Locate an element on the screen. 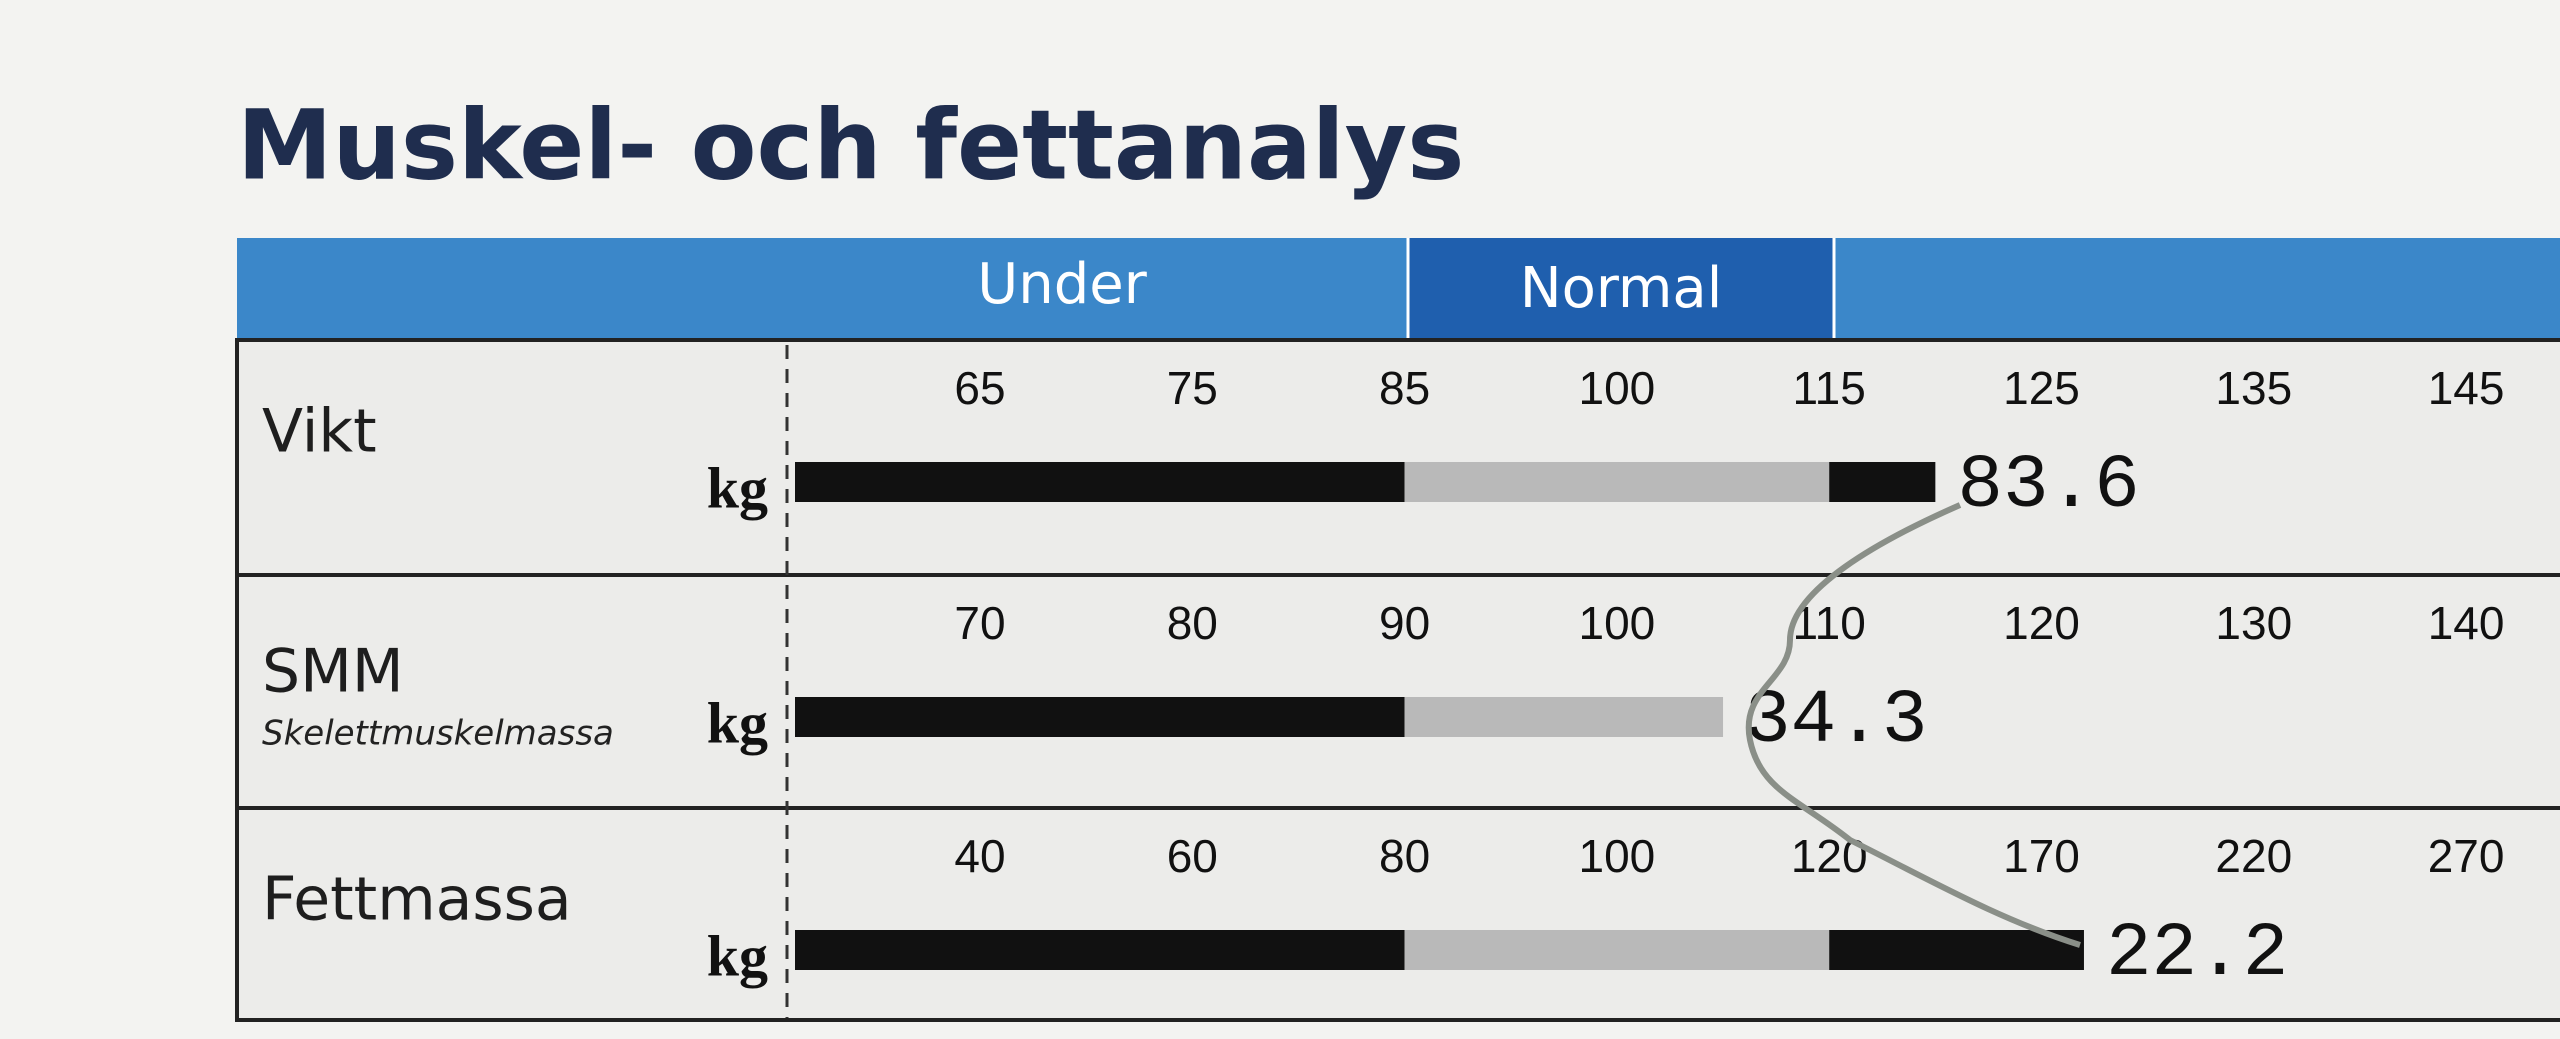 The image size is (2560, 1039). header-band is located at coordinates (1398, 289).